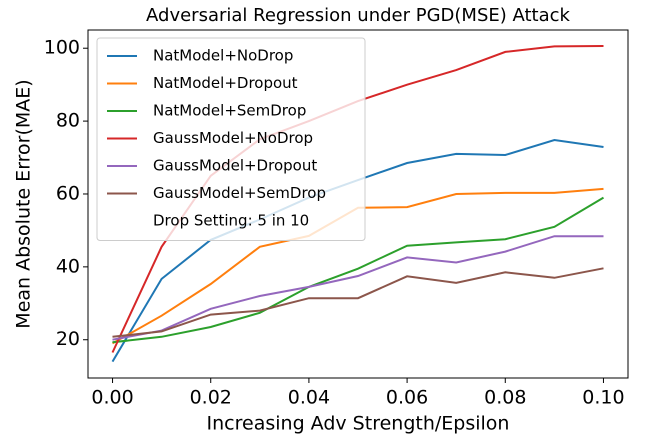 The width and height of the screenshot is (651, 442). What do you see at coordinates (603, 398) in the screenshot?
I see `x-tick-label: 0.10` at bounding box center [603, 398].